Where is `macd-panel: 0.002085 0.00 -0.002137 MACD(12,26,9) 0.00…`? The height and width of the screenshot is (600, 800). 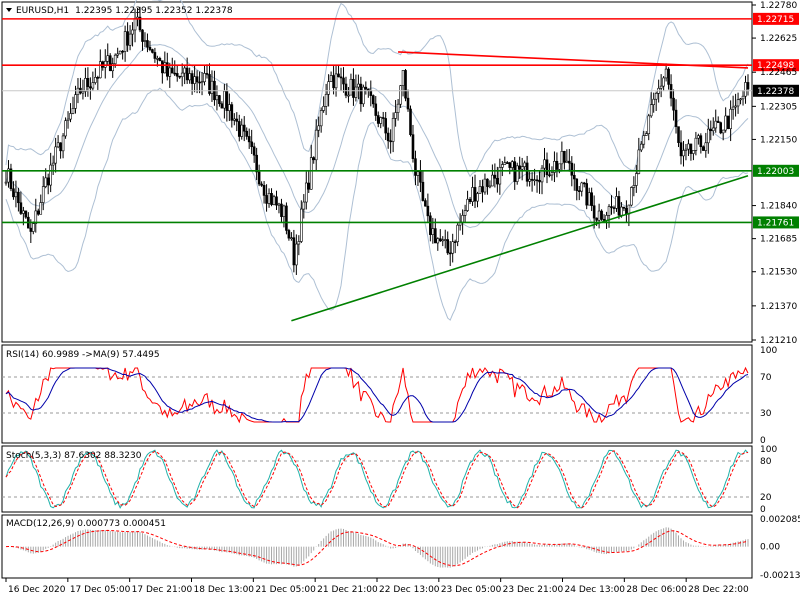
macd-panel: 0.002085 0.00 -0.002137 MACD(12,26,9) 0.00… is located at coordinates (400, 547).